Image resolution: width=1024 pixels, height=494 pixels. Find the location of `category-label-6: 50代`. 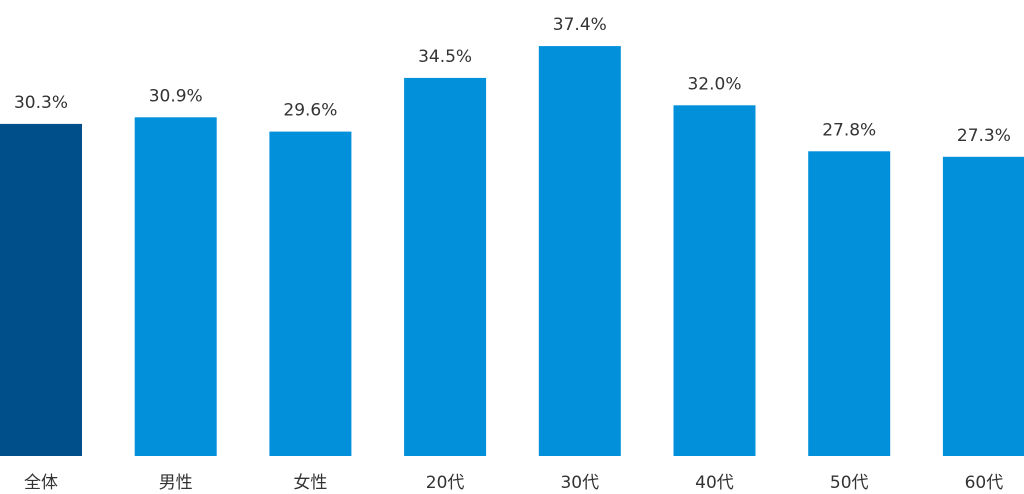

category-label-6: 50代 is located at coordinates (849, 483).